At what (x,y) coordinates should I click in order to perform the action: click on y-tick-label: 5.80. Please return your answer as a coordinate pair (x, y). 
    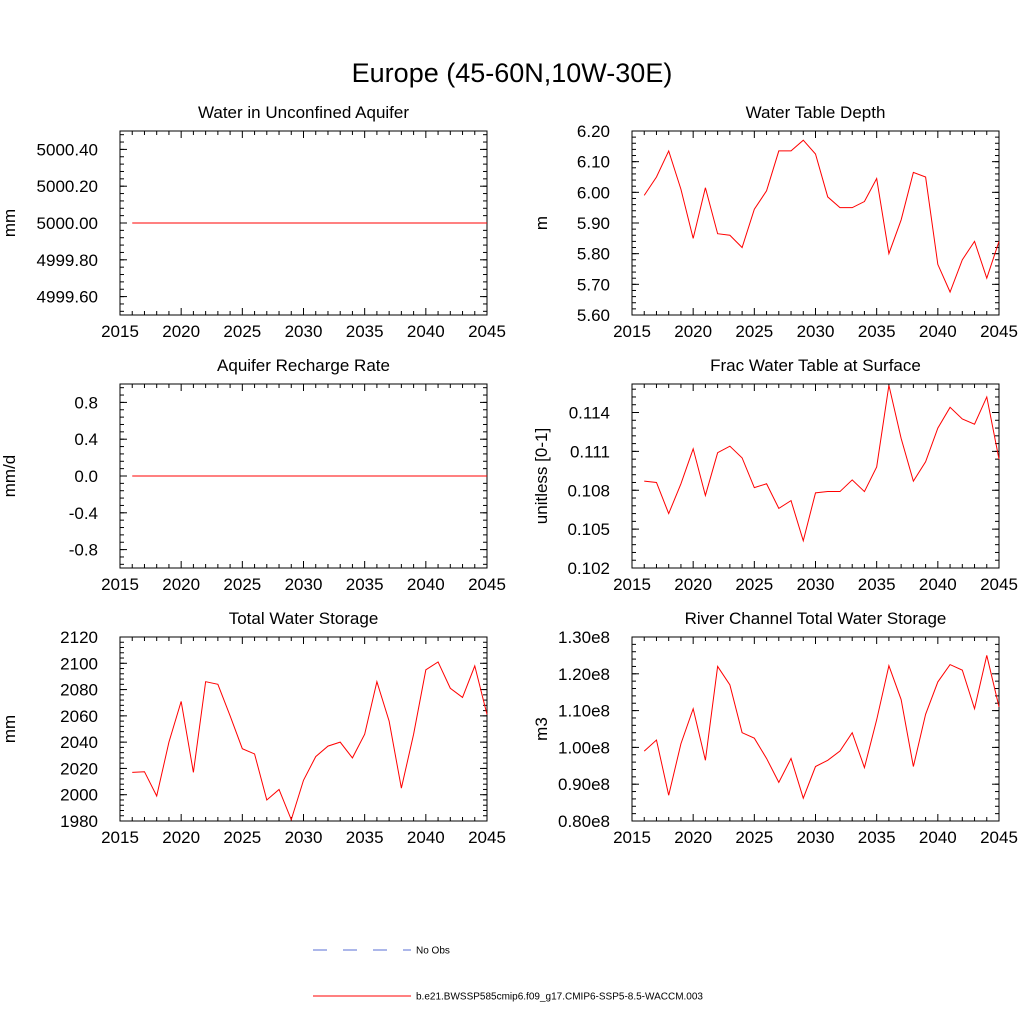
    Looking at the image, I should click on (593, 254).